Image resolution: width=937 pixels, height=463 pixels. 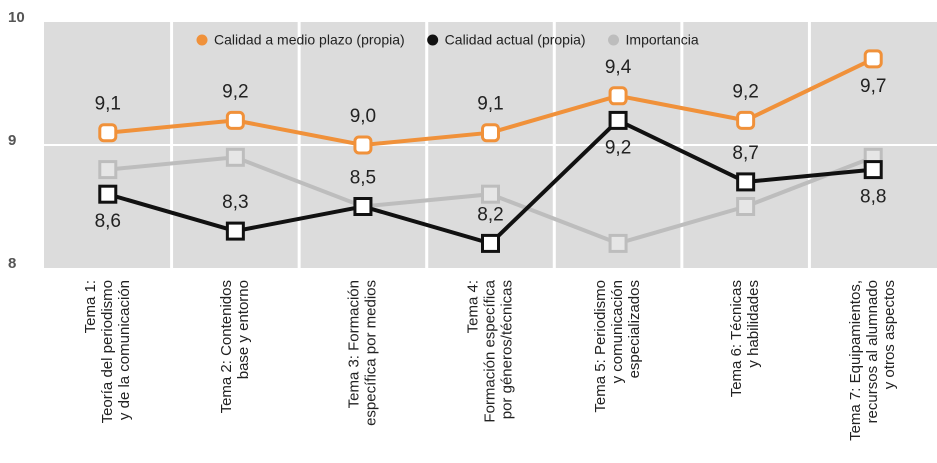 I want to click on x-tick-label: específica por medios, so click(x=370, y=353).